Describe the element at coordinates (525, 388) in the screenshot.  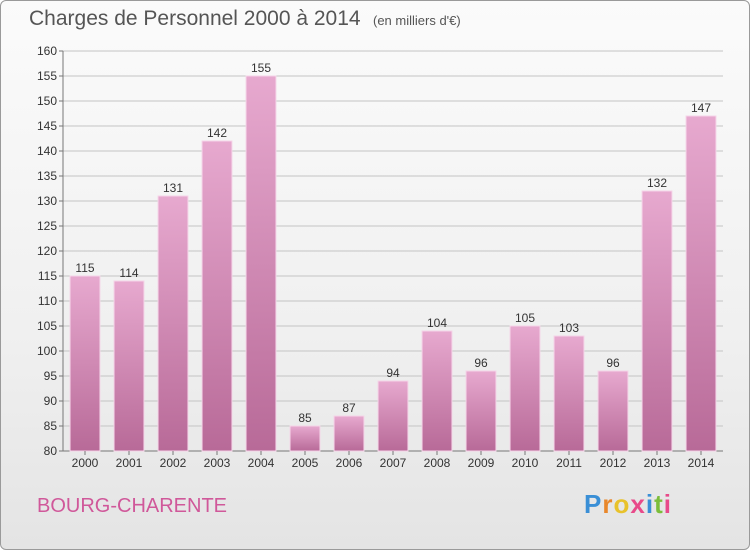
I see `bar-2010` at that location.